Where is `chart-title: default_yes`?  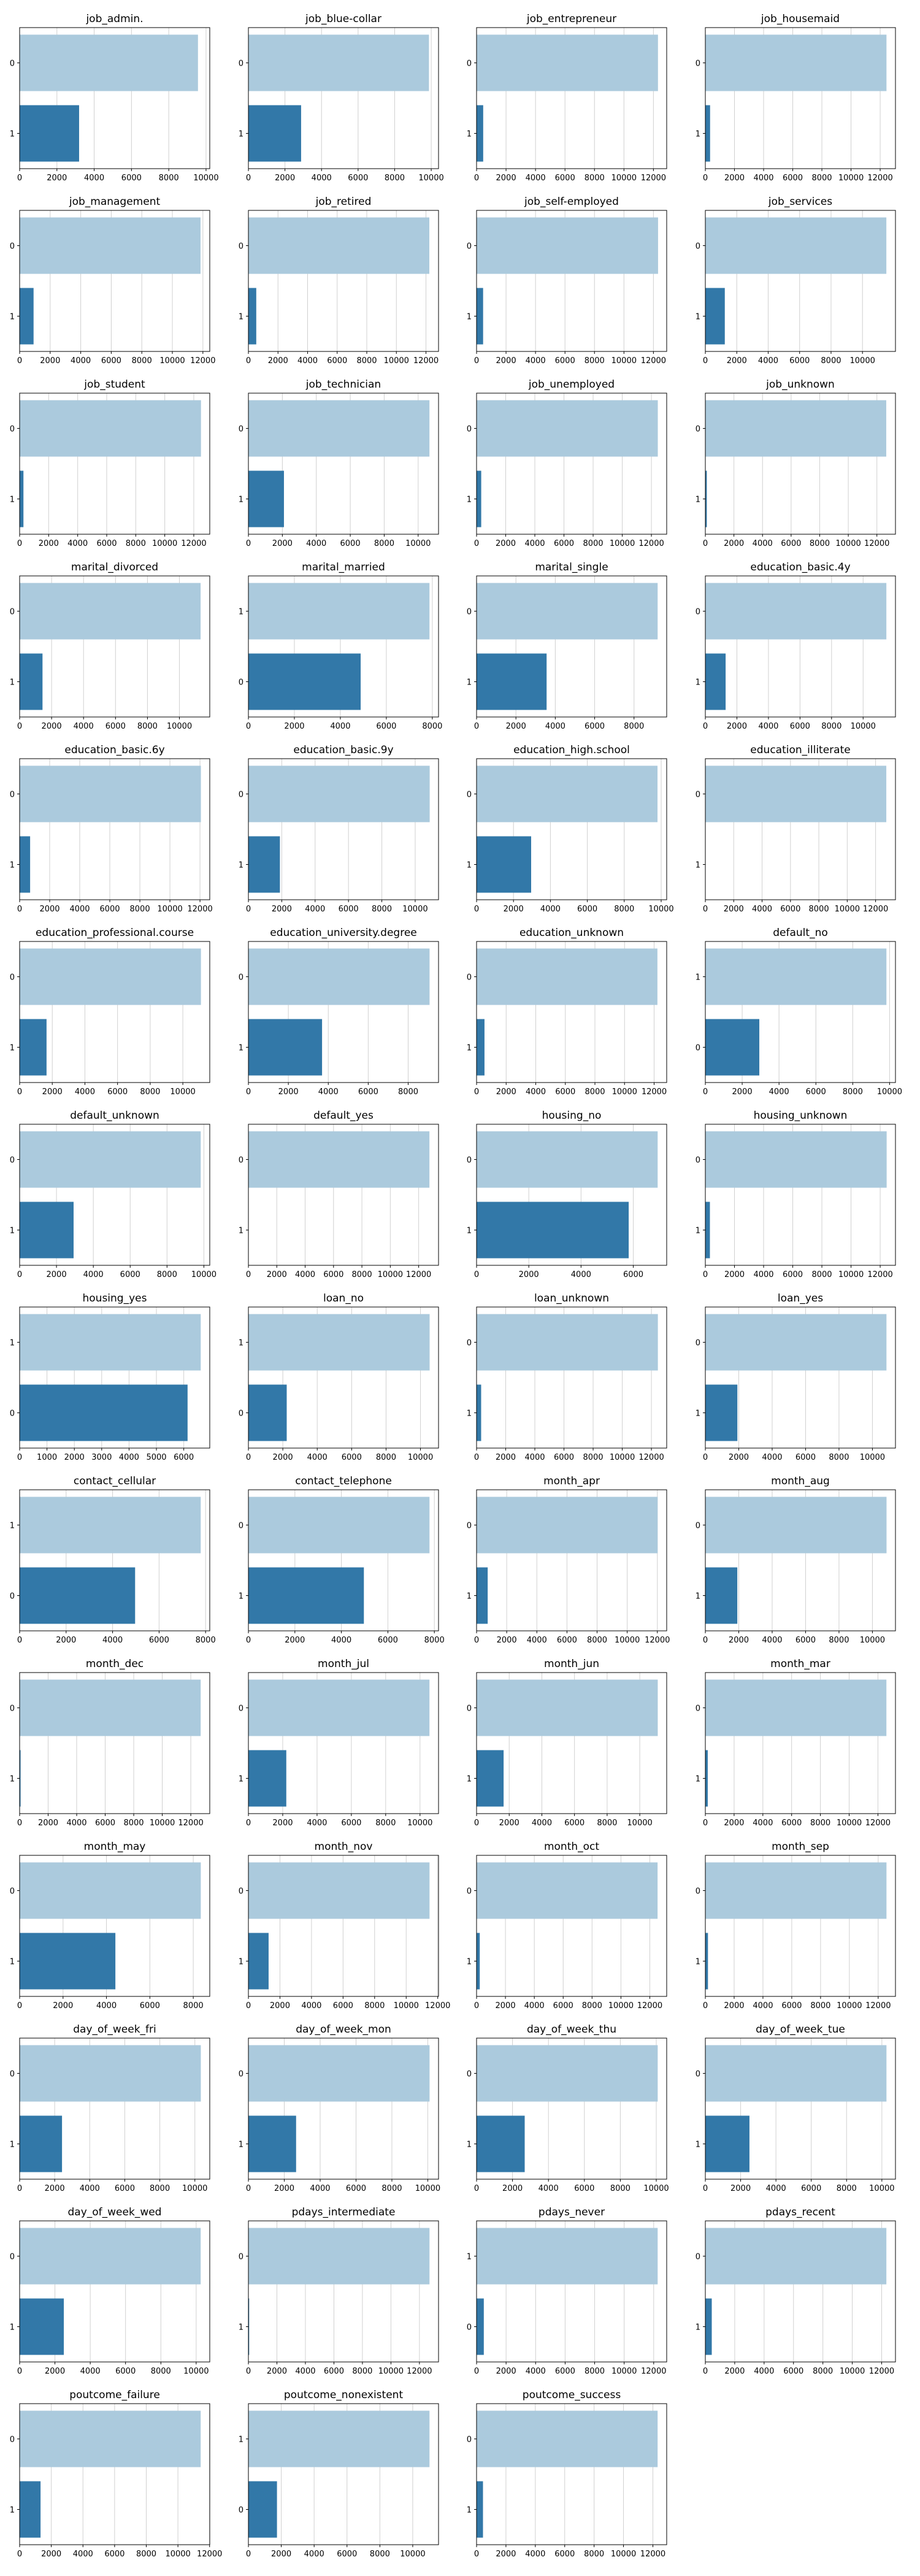
chart-title: default_yes is located at coordinates (343, 1116).